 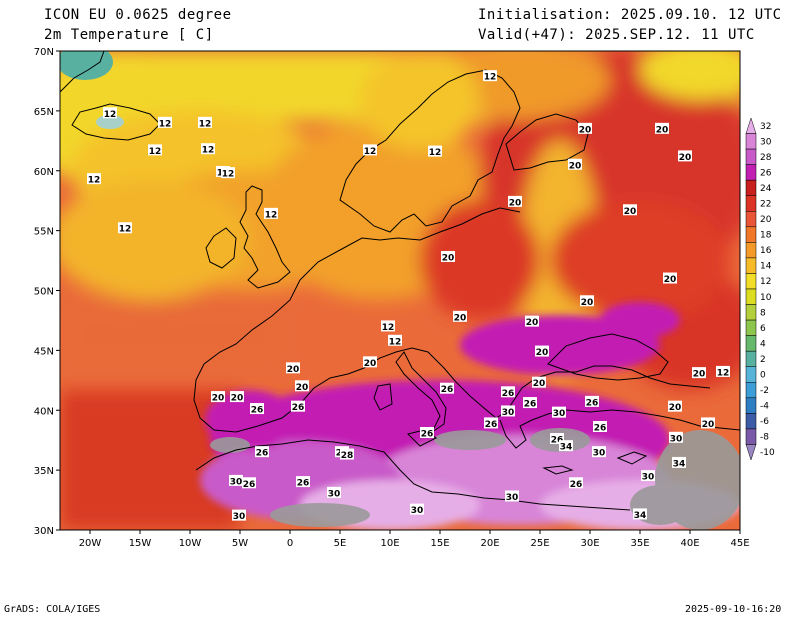 What do you see at coordinates (44, 531) in the screenshot?
I see `lat-tick-label: 30N` at bounding box center [44, 531].